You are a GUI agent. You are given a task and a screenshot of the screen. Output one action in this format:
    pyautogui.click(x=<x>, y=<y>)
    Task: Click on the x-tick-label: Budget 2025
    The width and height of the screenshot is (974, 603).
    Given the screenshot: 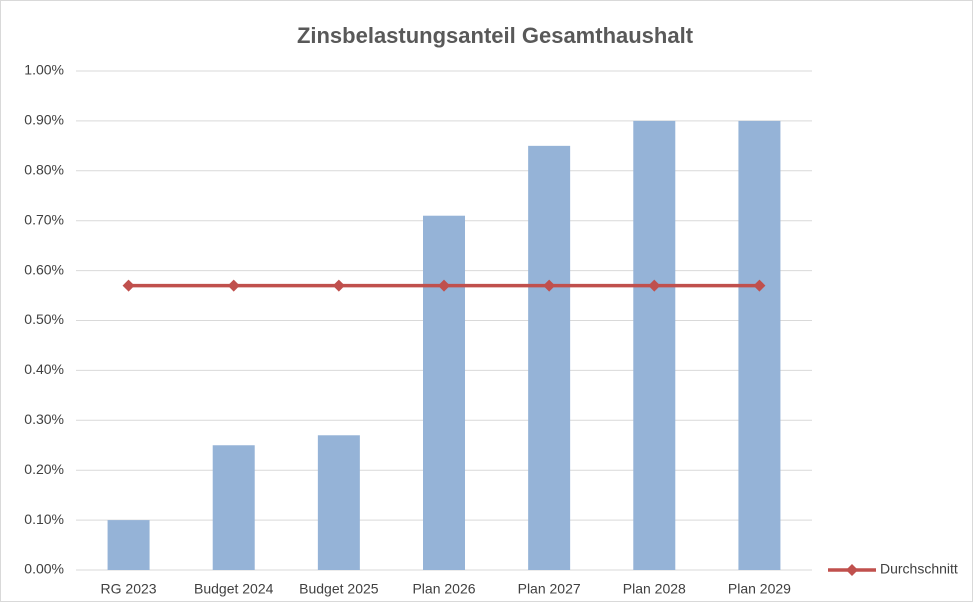 What is the action you would take?
    pyautogui.click(x=339, y=589)
    